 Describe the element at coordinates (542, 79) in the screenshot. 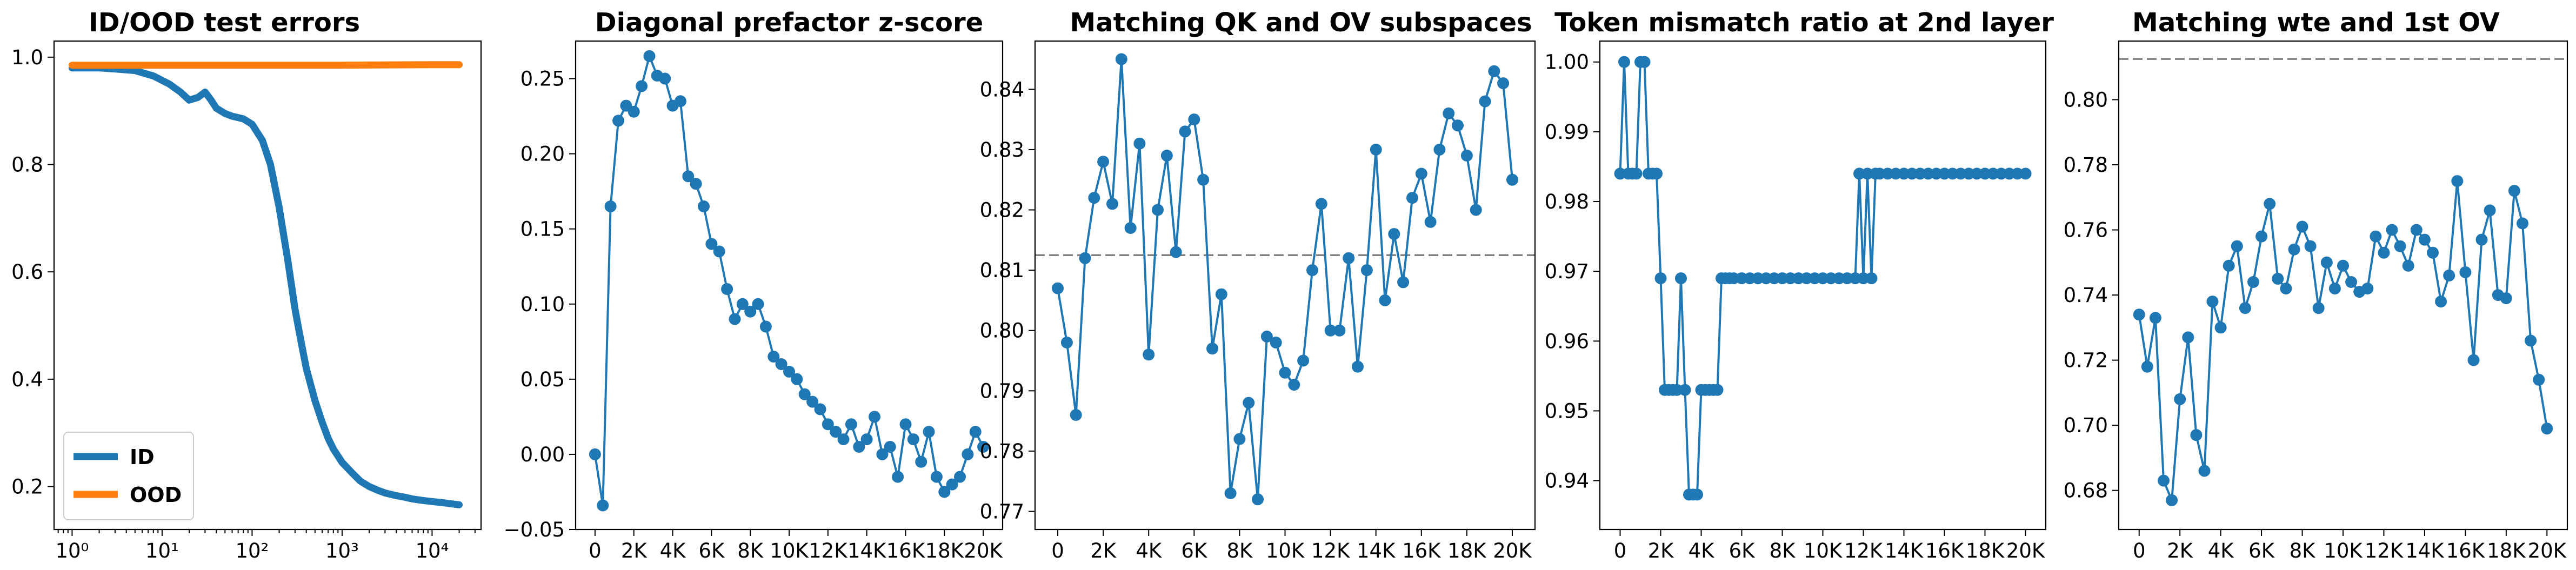

I see `y-tick-label: 0.25` at that location.